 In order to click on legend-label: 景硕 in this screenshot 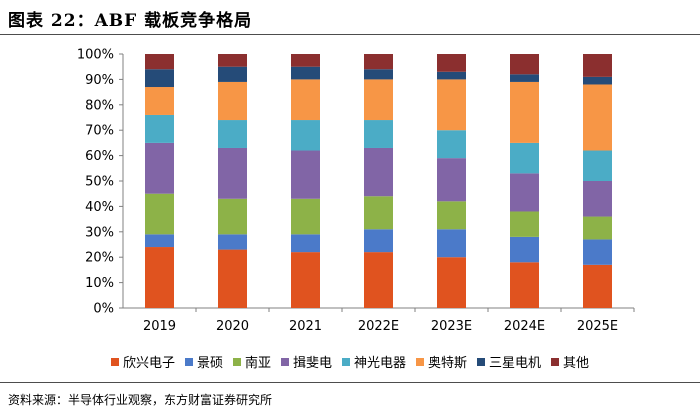, I will do `click(209, 363)`.